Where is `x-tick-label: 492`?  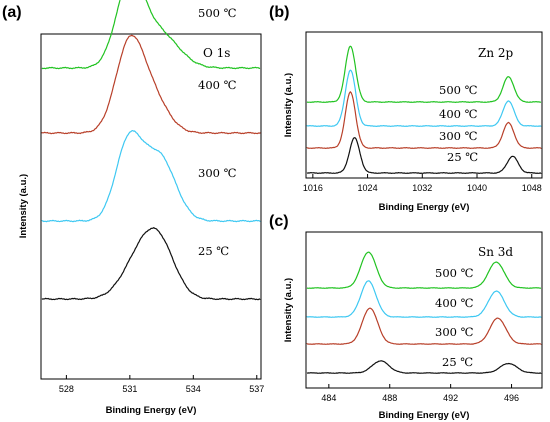 x-tick-label: 492 is located at coordinates (450, 398).